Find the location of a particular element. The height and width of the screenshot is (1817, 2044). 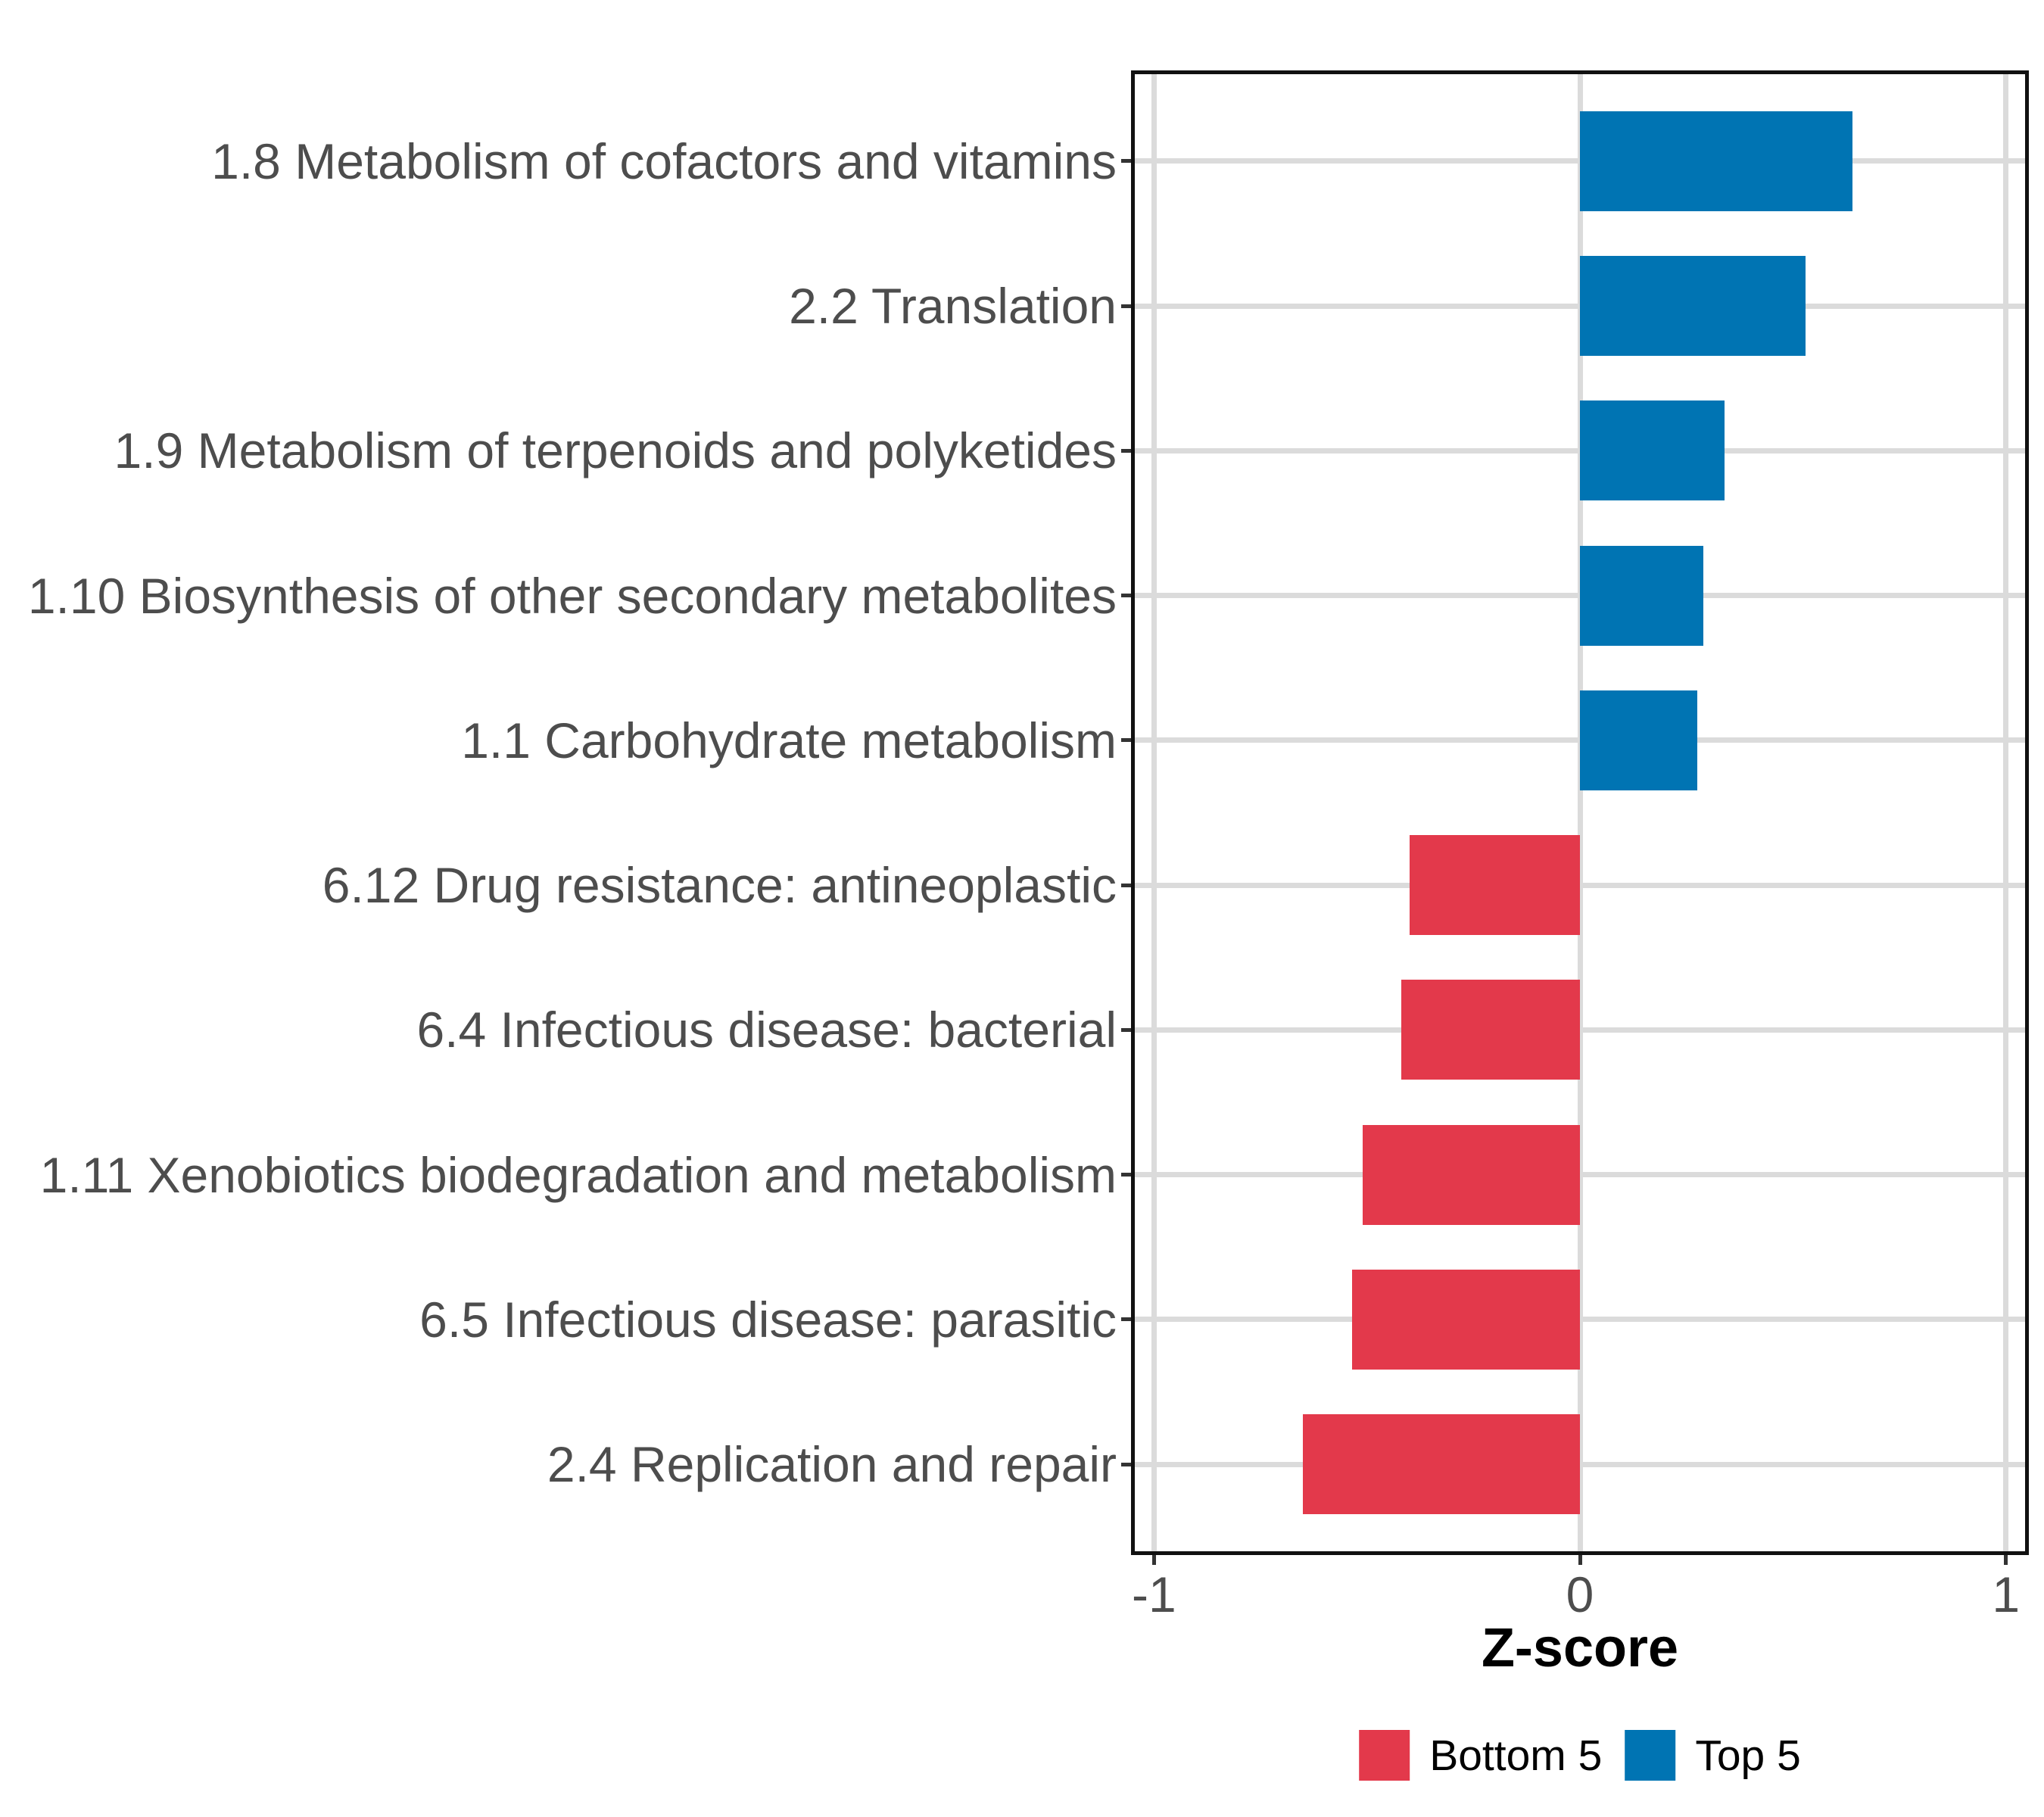

legend-label-top5: Top 5 is located at coordinates (1748, 1755).